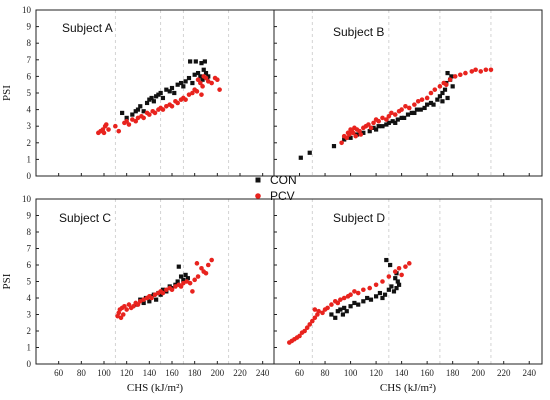  Describe the element at coordinates (29, 265) in the screenshot. I see `y-tick-label: 6` at that location.